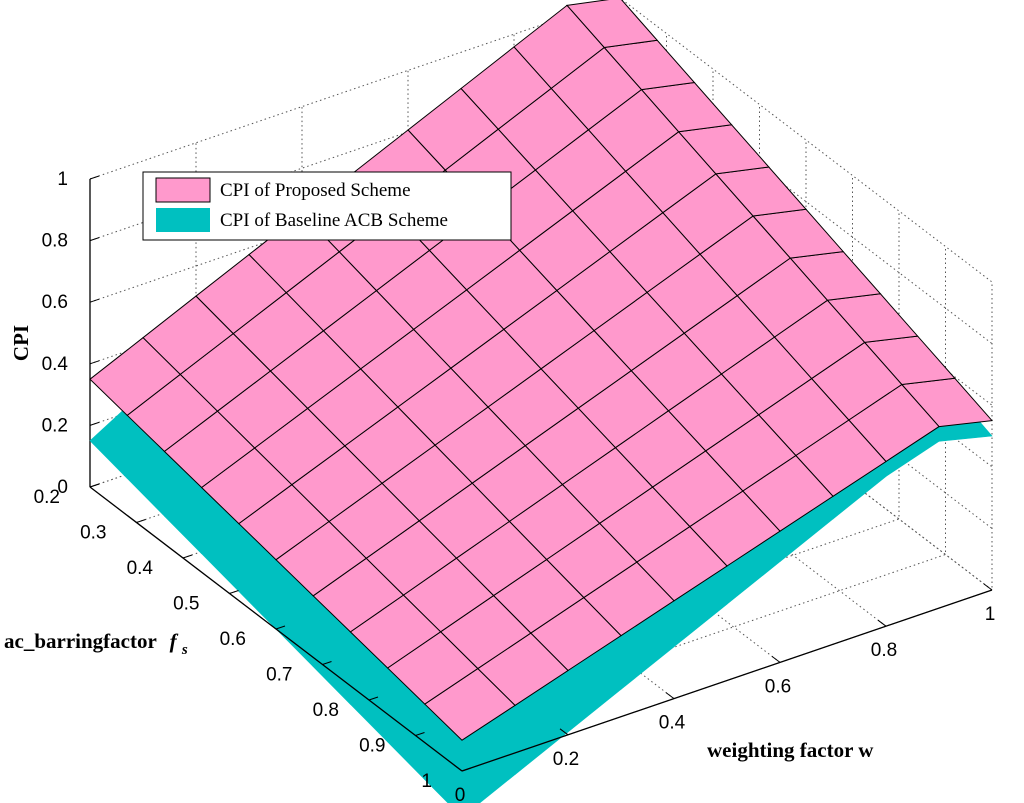 The height and width of the screenshot is (803, 1024). I want to click on surface-patch, so click(135, 376).